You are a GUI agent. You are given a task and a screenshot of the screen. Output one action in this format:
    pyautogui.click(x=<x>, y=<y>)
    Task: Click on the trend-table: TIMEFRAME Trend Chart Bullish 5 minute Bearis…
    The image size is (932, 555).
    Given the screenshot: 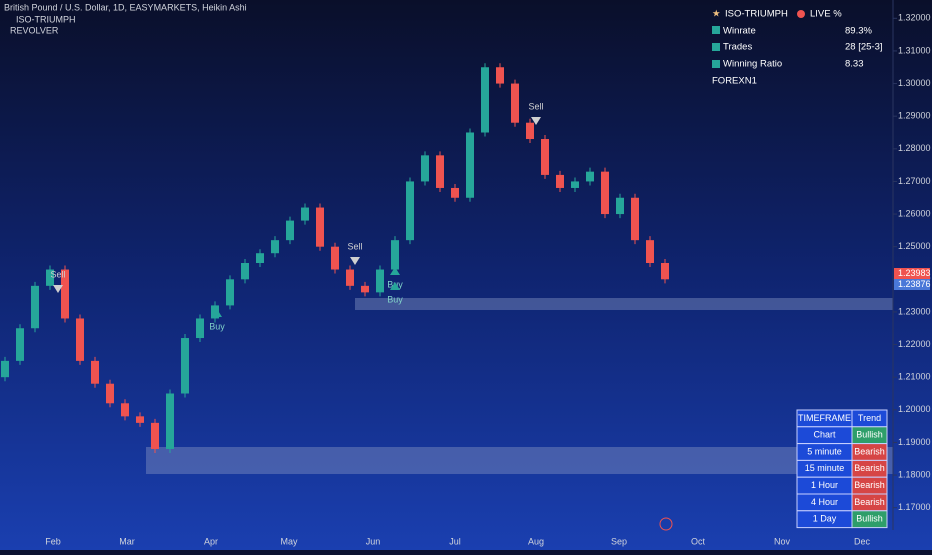 What is the action you would take?
    pyautogui.click(x=842, y=469)
    